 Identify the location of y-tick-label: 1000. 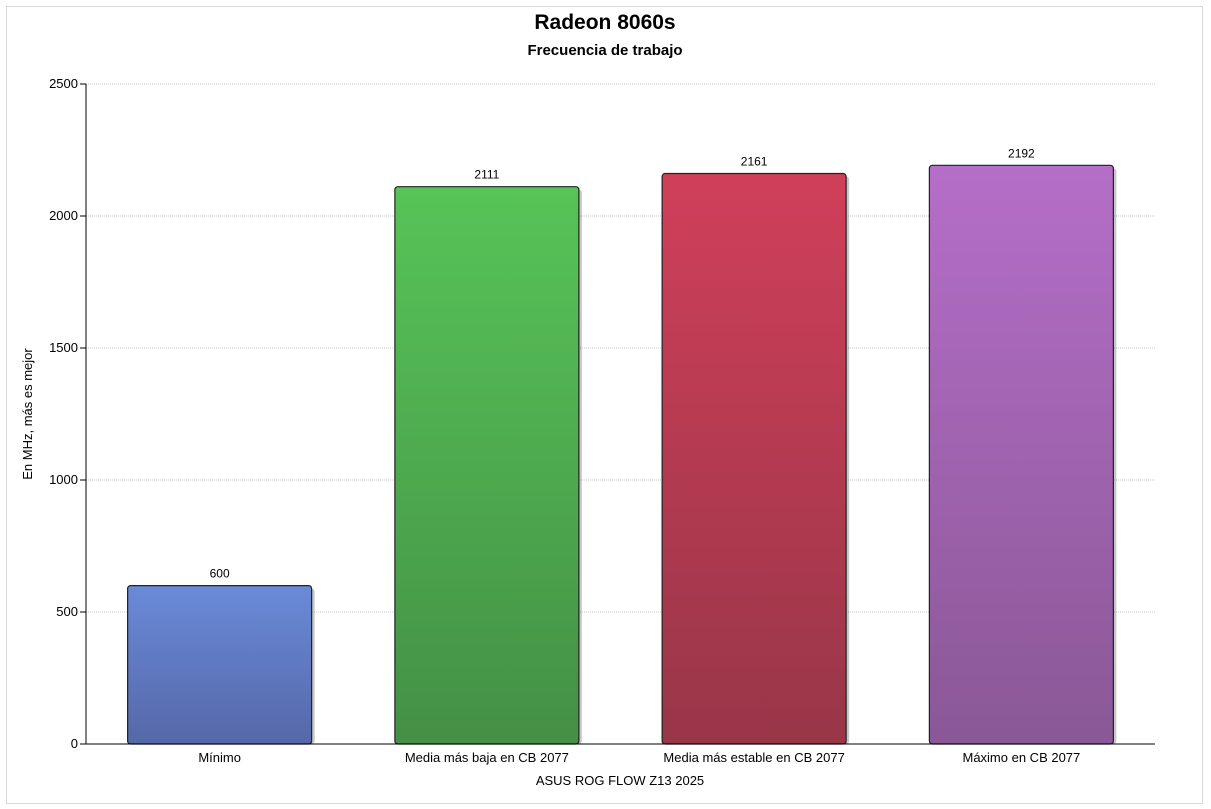
(63, 479).